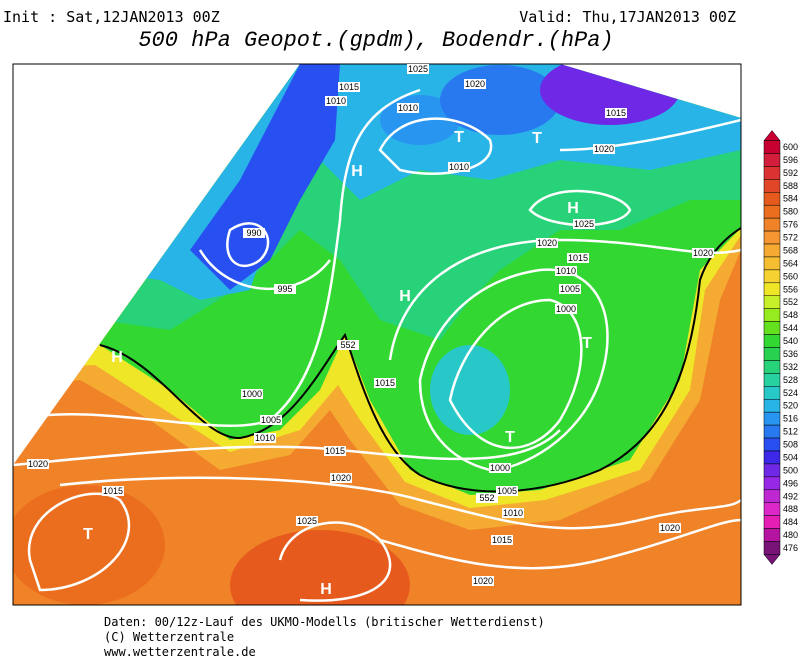  I want to click on colorbar-label: 492, so click(790, 496).